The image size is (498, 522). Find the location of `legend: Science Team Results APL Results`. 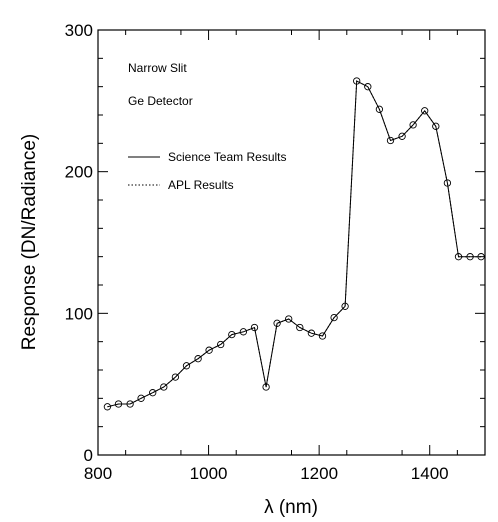

legend: Science Team Results APL Results is located at coordinates (207, 171).